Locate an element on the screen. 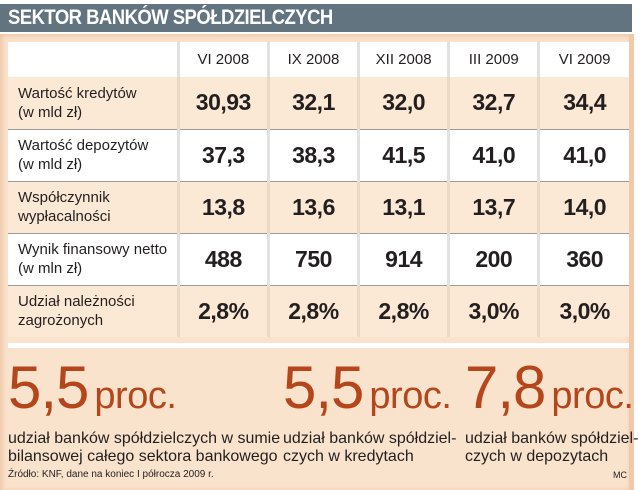 The height and width of the screenshot is (490, 640). row-label: Współczynnik wypłacalności is located at coordinates (93, 206).